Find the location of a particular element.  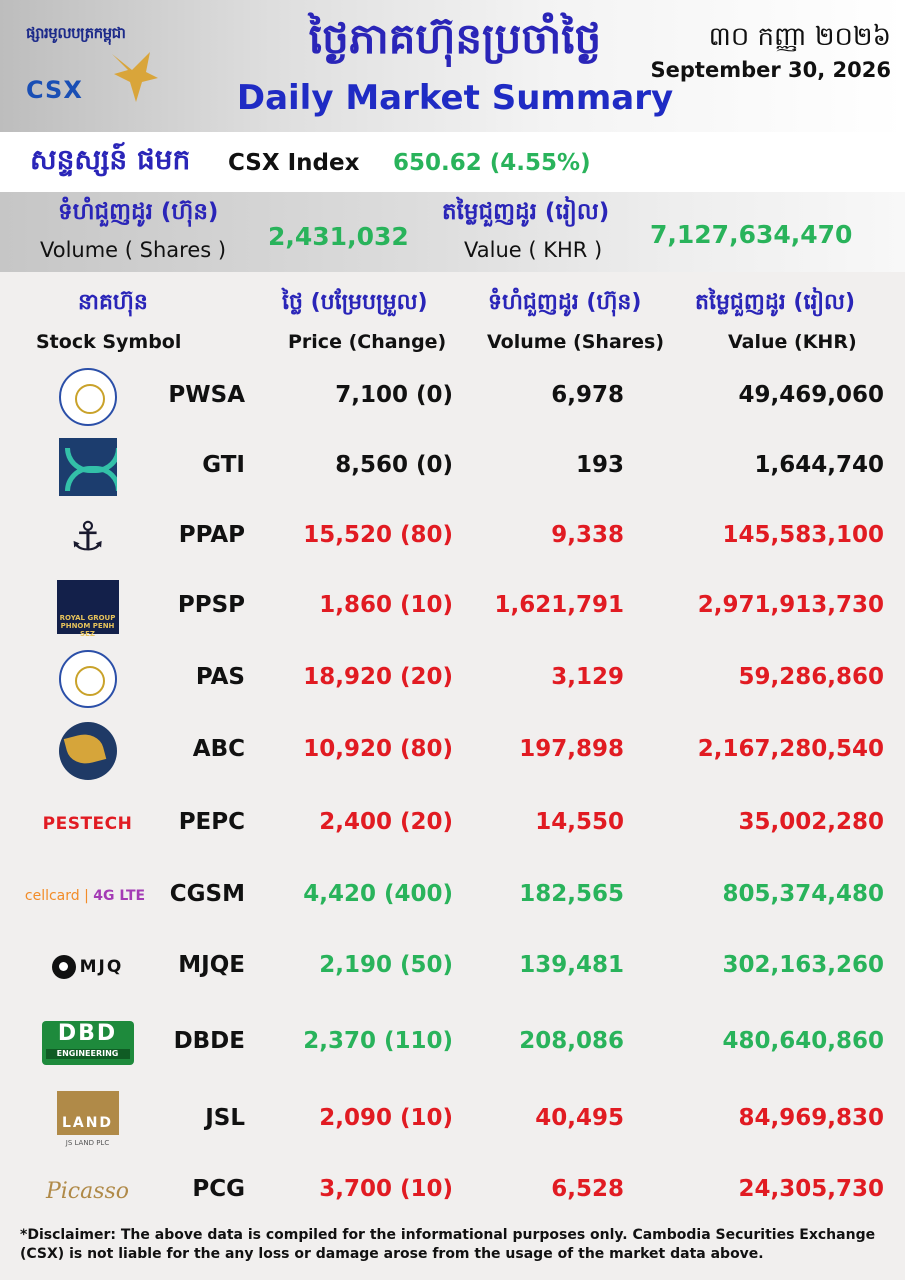

table-row: GTI 8,560 (0) 193 1,644,740 is located at coordinates (452, 467).